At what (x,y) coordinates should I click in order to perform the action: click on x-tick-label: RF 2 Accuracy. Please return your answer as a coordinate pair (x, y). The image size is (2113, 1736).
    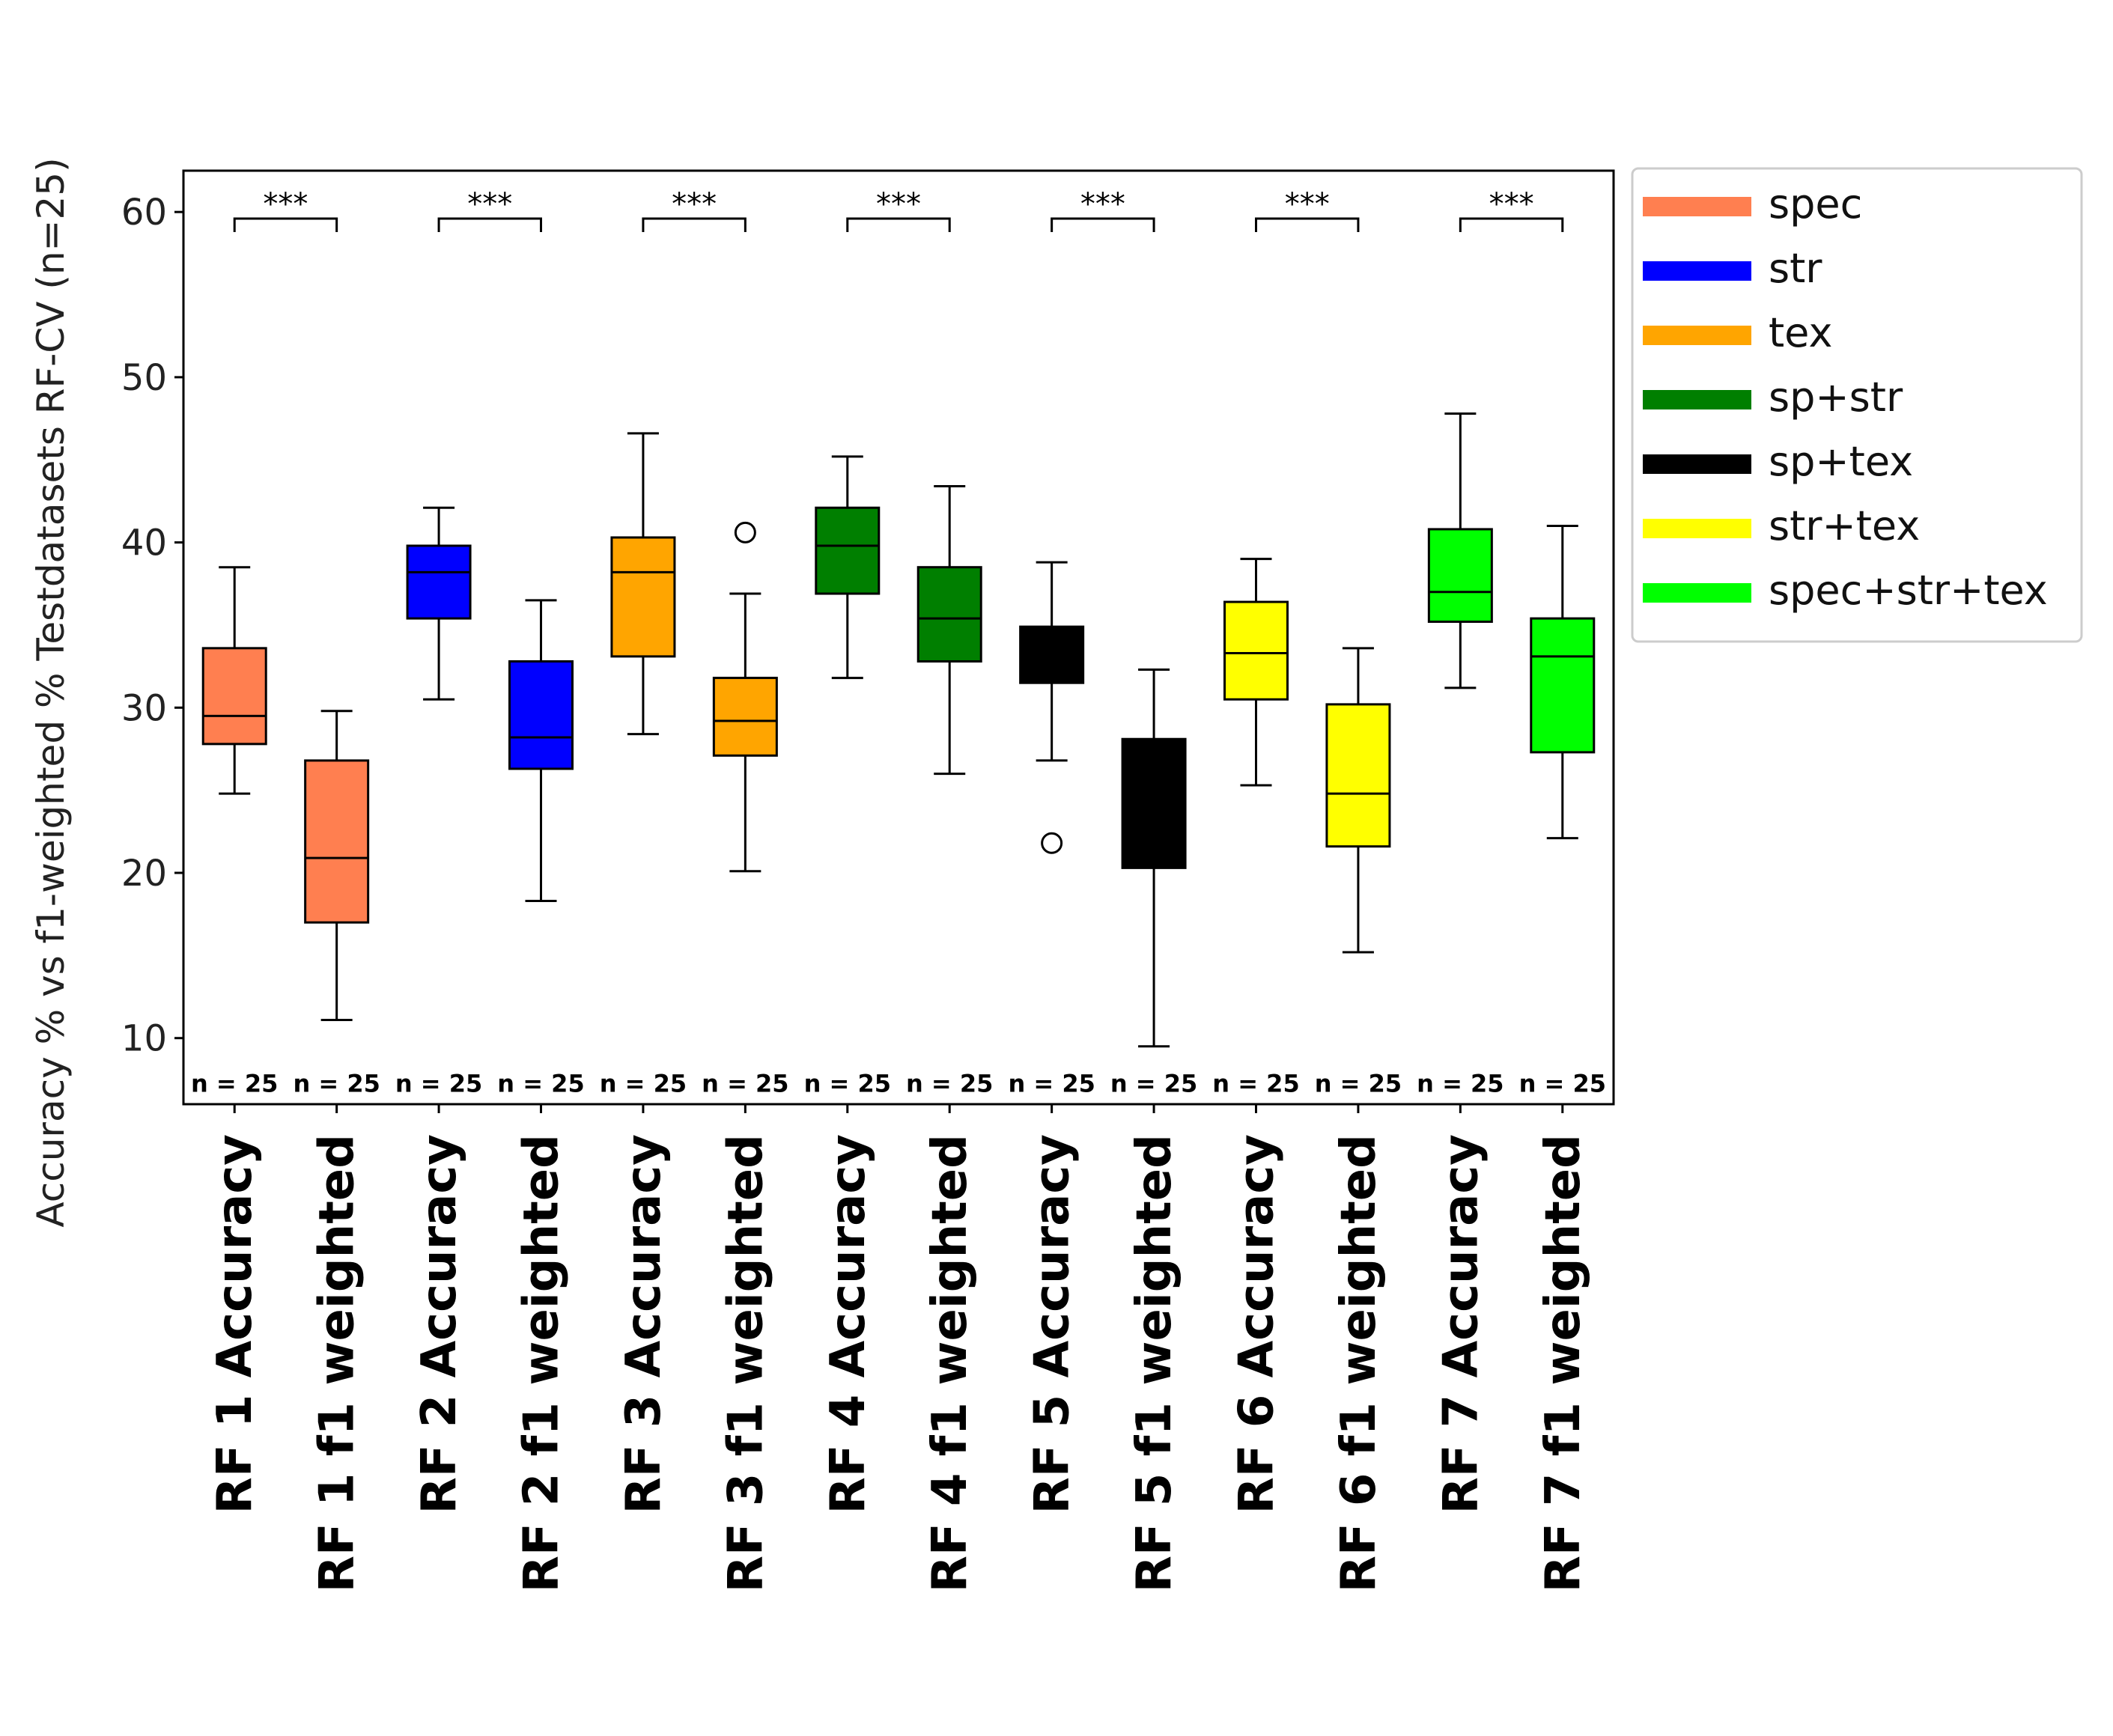
    Looking at the image, I should click on (440, 1324).